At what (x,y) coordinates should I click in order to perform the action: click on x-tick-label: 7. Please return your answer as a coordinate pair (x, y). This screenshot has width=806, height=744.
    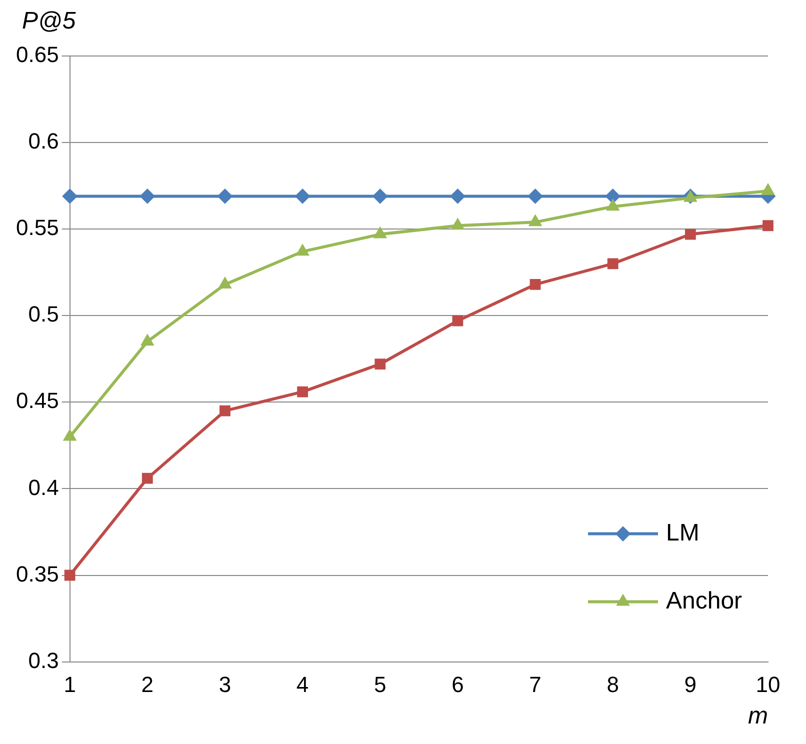
    Looking at the image, I should click on (535, 685).